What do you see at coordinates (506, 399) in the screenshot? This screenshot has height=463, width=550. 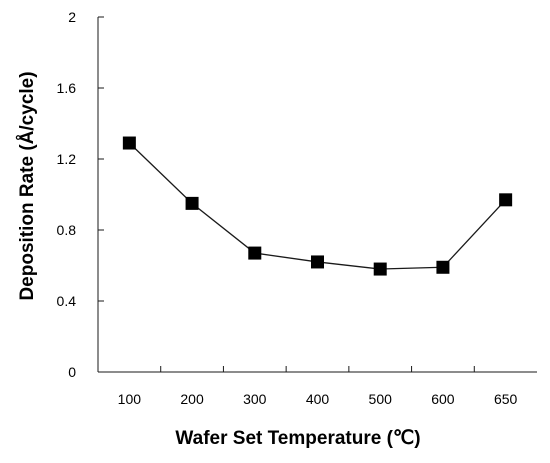 I see `x-tick-label: 650` at bounding box center [506, 399].